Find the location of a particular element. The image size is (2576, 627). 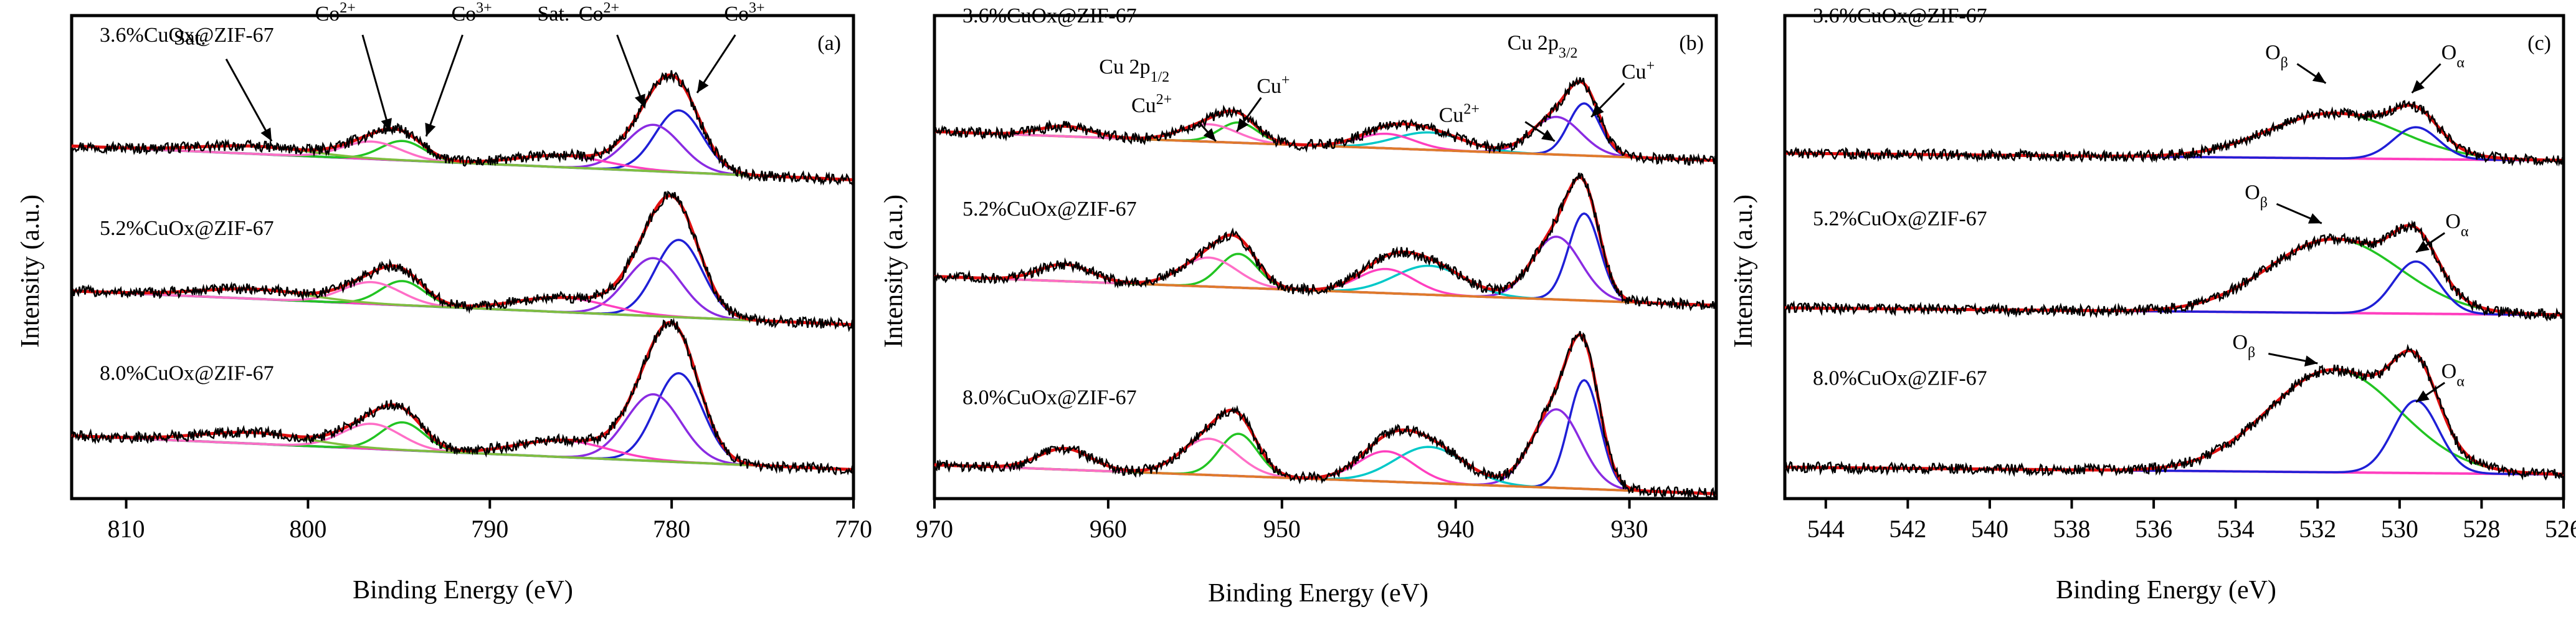

x-tick-label: 970 is located at coordinates (934, 529).